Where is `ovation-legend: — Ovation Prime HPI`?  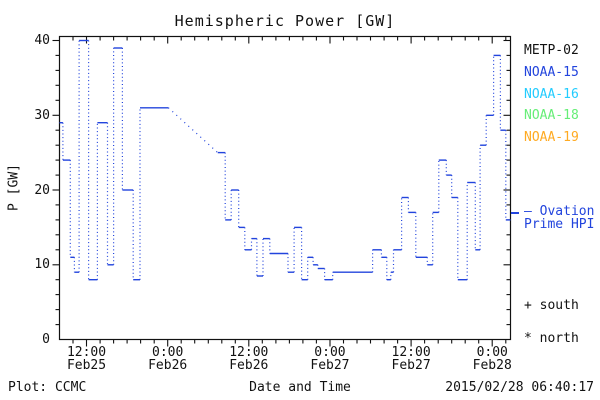 ovation-legend: — Ovation Prime HPI is located at coordinates (559, 218).